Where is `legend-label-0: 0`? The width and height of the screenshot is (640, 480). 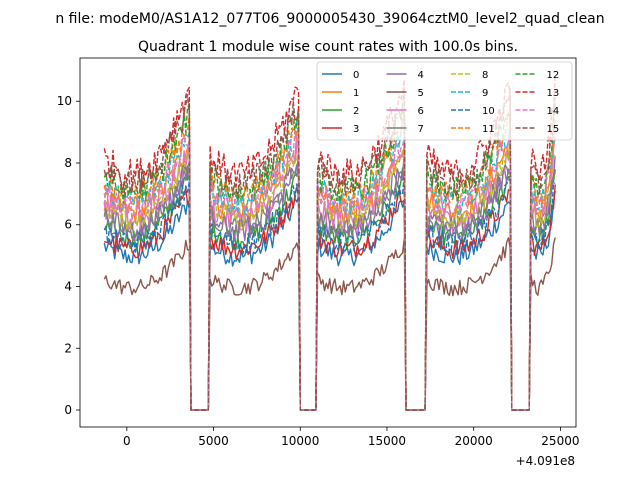 legend-label-0: 0 is located at coordinates (356, 75).